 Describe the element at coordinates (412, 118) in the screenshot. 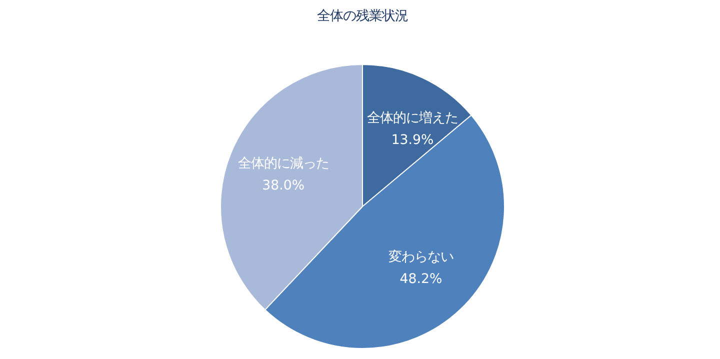

I see `slice-label: 全体的に増えた` at that location.